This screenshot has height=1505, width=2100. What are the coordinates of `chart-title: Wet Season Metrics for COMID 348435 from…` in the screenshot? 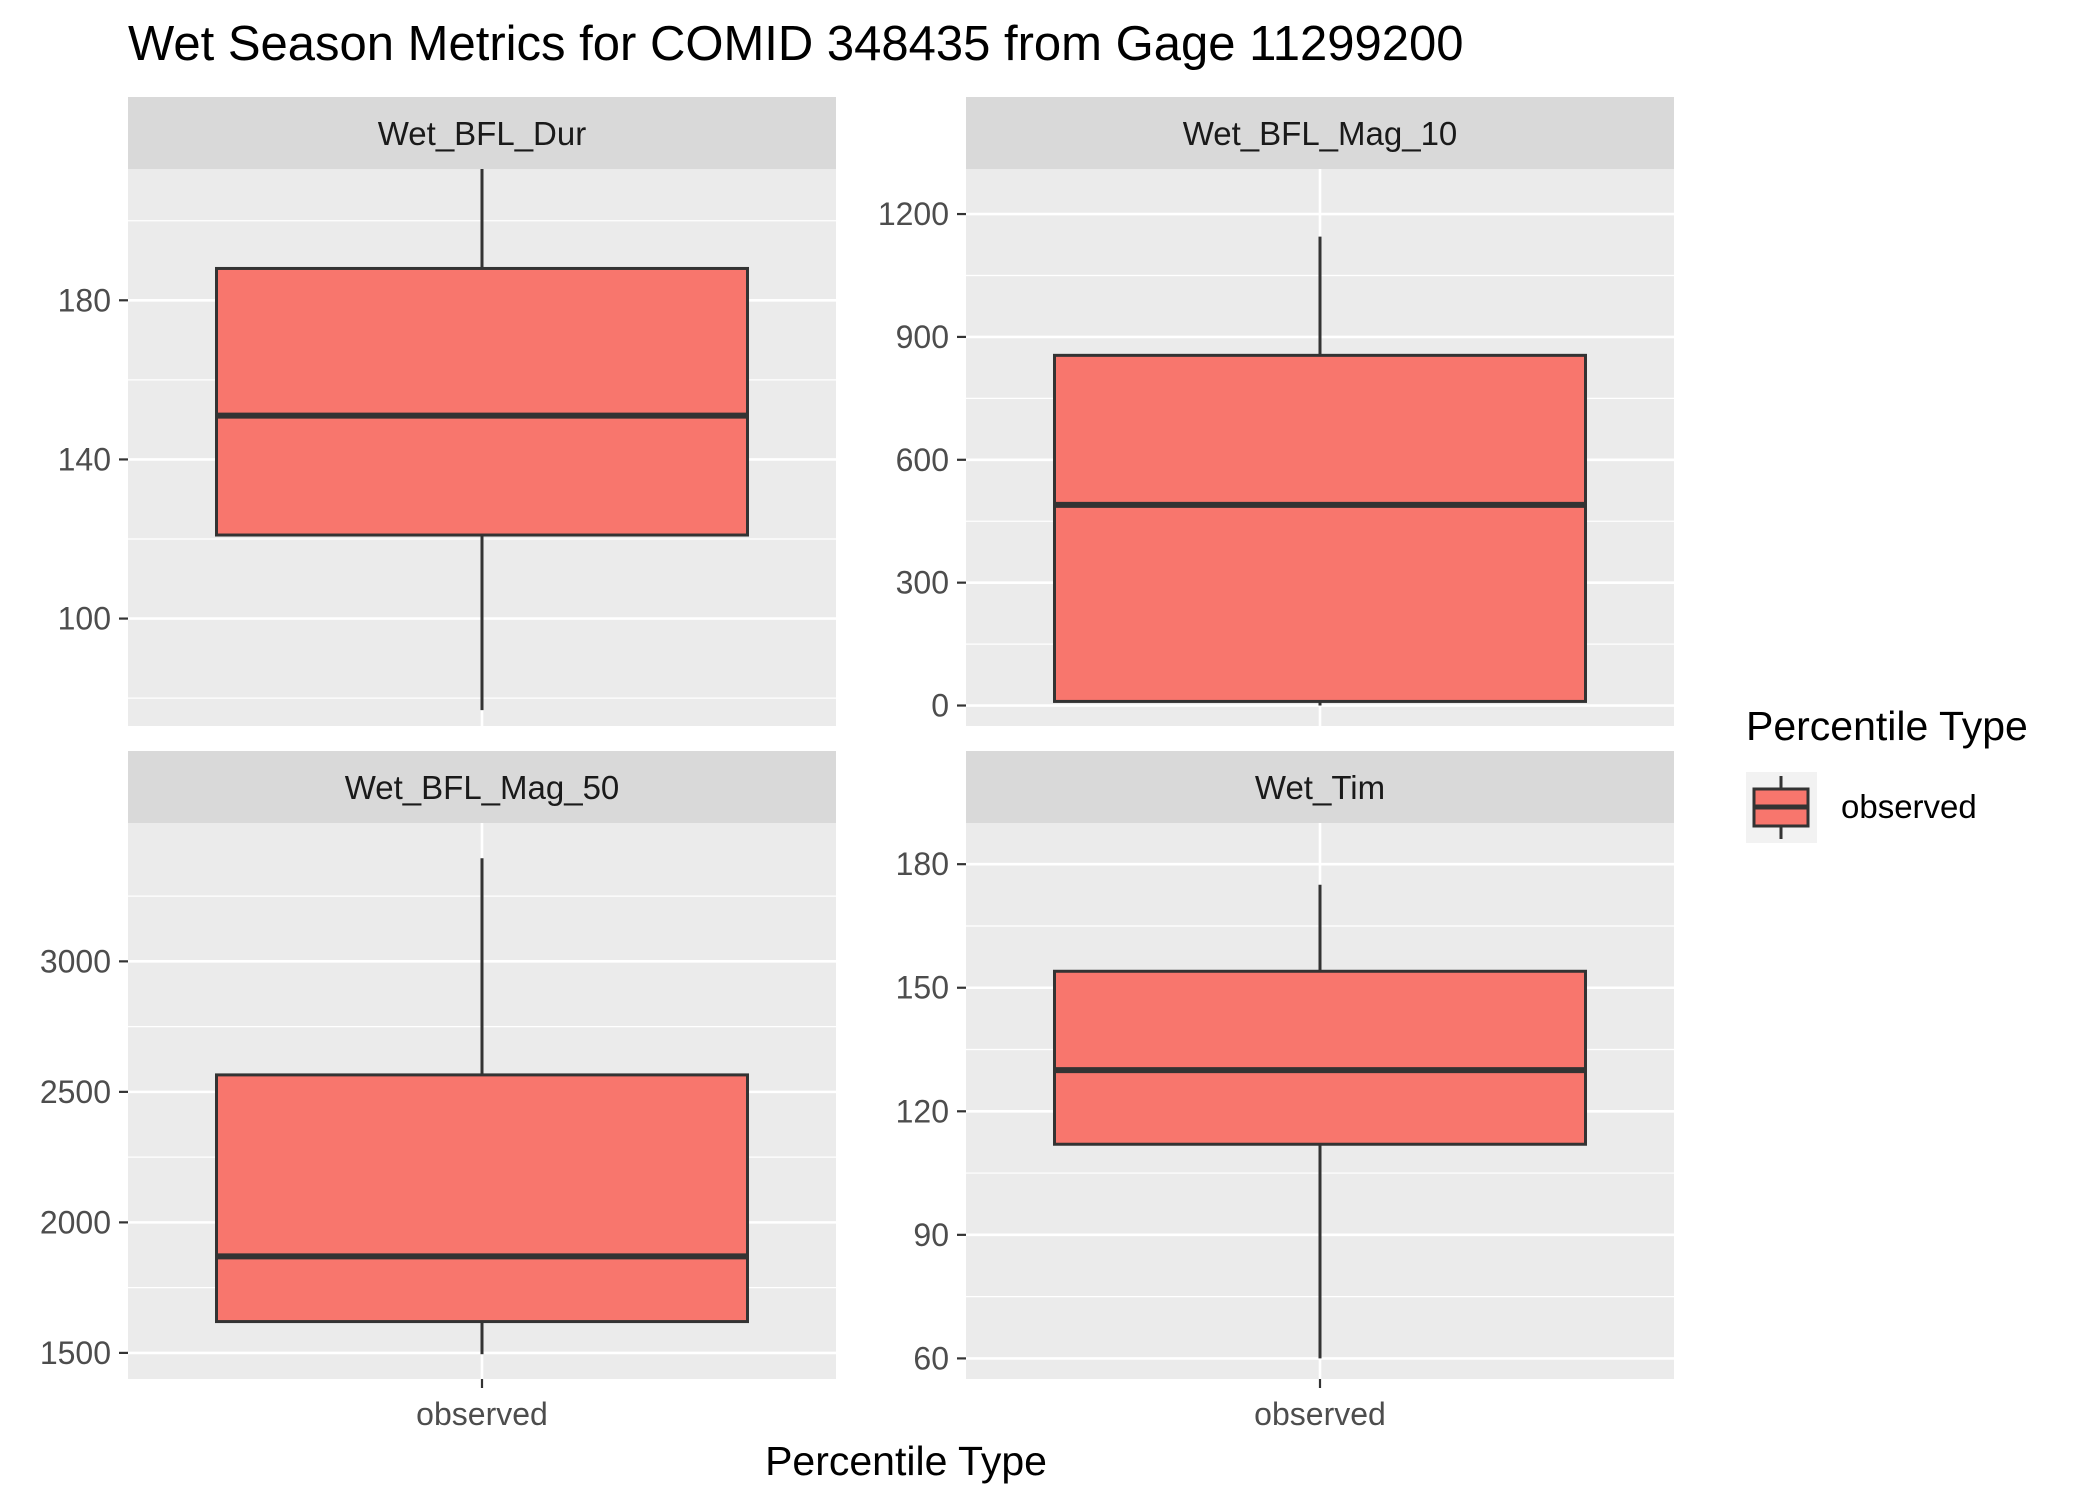 It's located at (795, 44).